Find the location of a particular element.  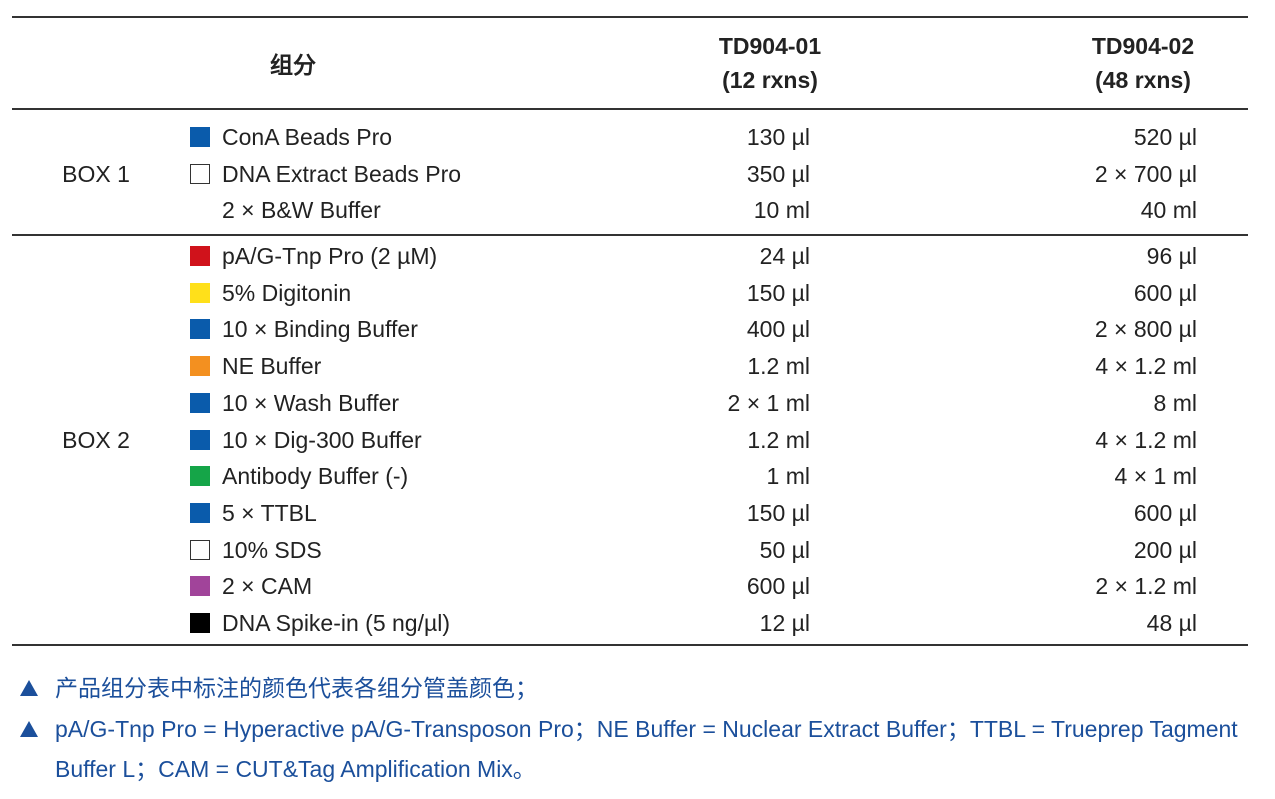

component-name: DNA Spike-in (5 ng/µl) is located at coordinates (336, 623).